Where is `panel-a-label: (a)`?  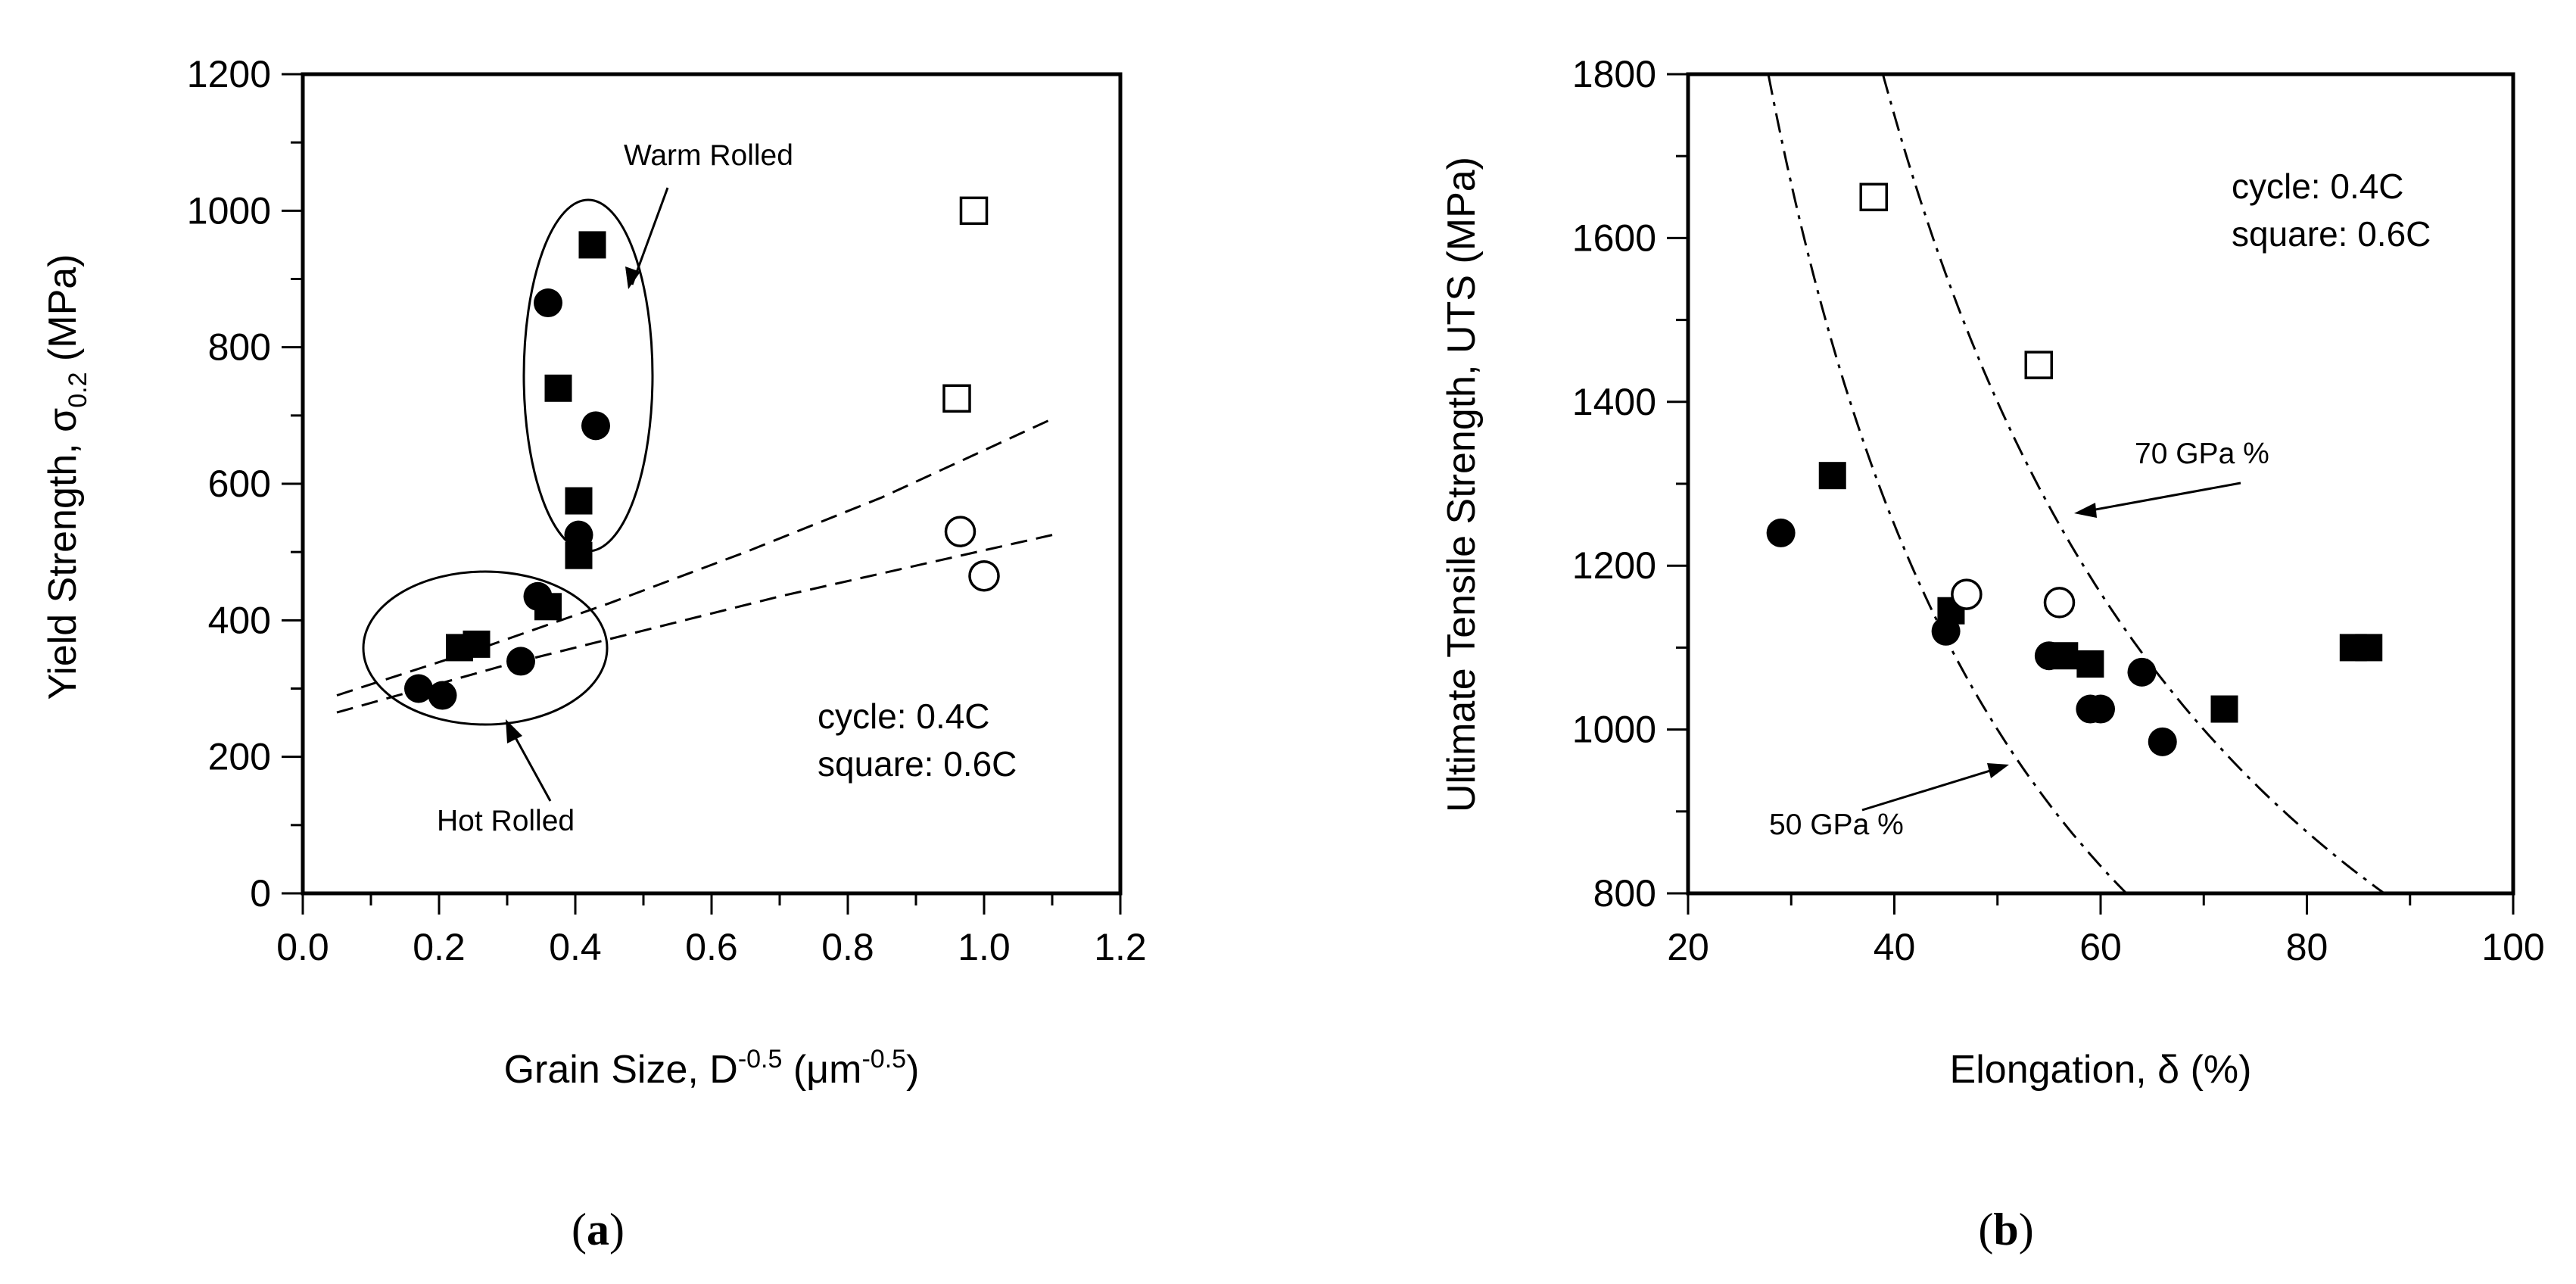
panel-a-label: (a) is located at coordinates (598, 1229).